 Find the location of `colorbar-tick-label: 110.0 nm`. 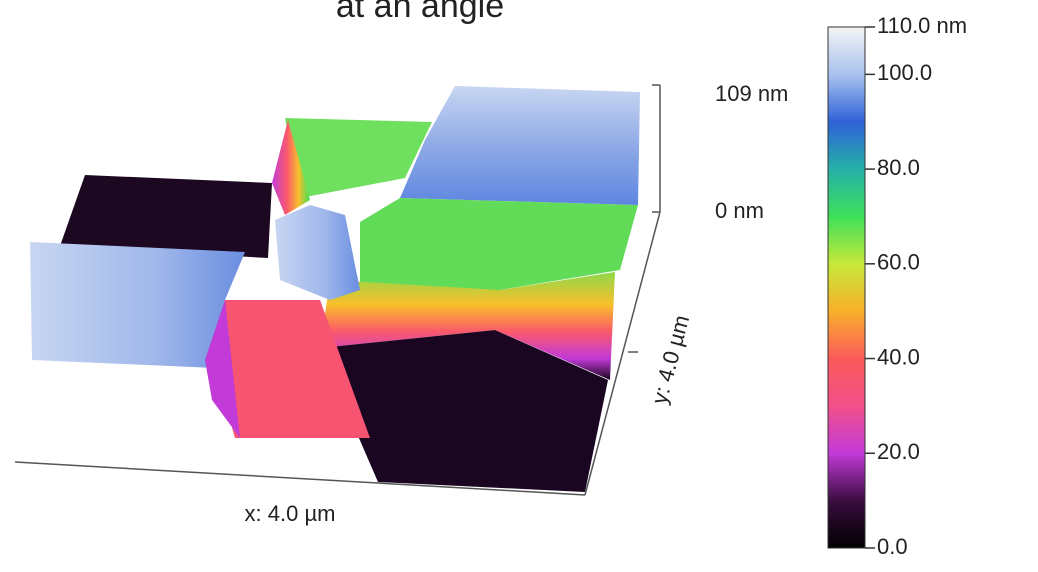

colorbar-tick-label: 110.0 nm is located at coordinates (922, 25).